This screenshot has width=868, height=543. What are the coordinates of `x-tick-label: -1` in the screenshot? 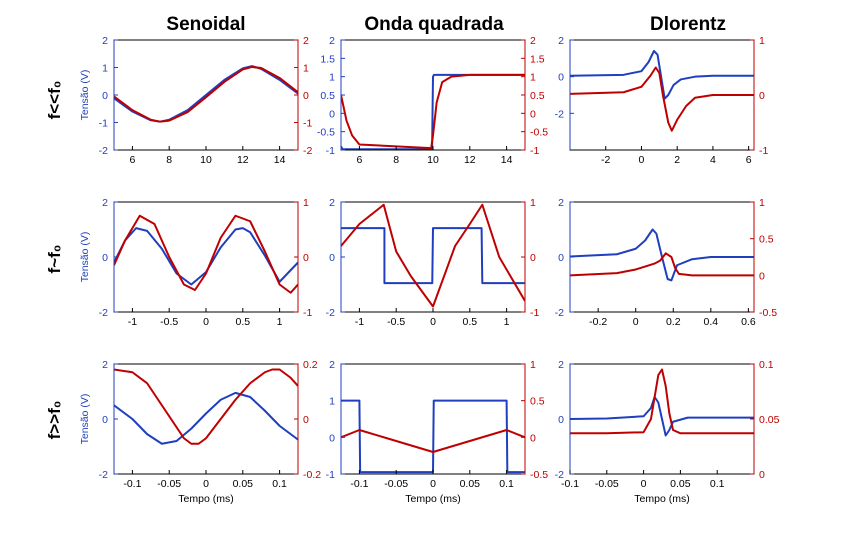 It's located at (359, 322).